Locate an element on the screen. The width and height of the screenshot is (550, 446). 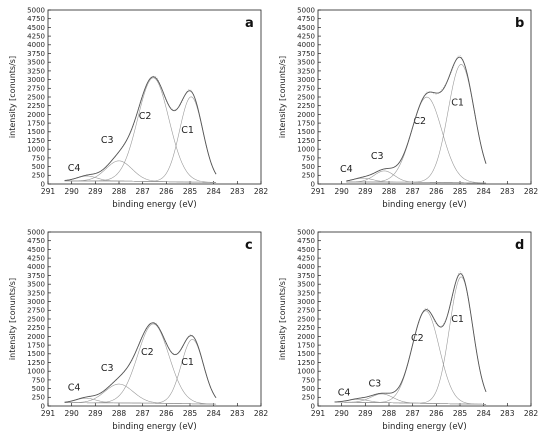
x-tick-label: 284 is located at coordinates (484, 413).